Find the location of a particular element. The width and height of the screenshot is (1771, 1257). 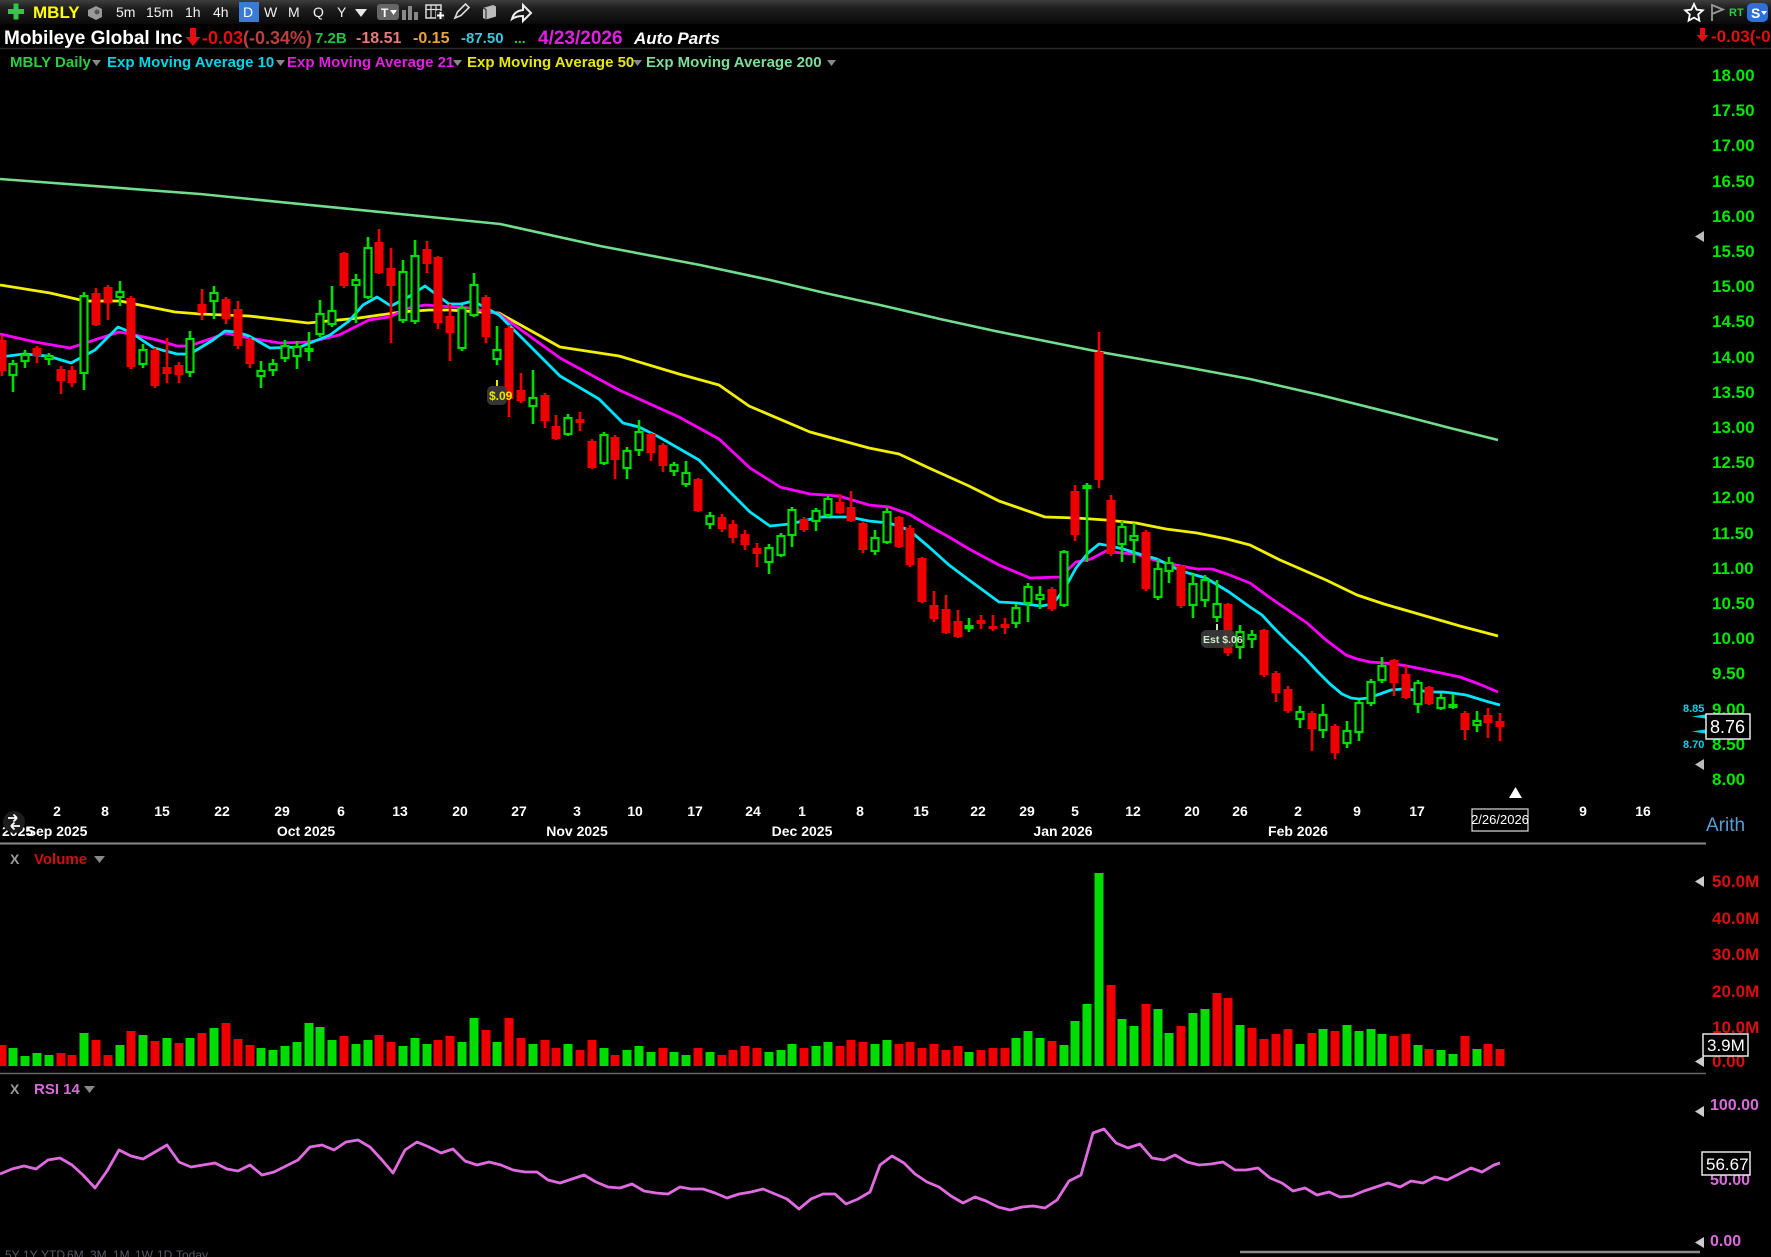

svg-text: 13 is located at coordinates (400, 811).